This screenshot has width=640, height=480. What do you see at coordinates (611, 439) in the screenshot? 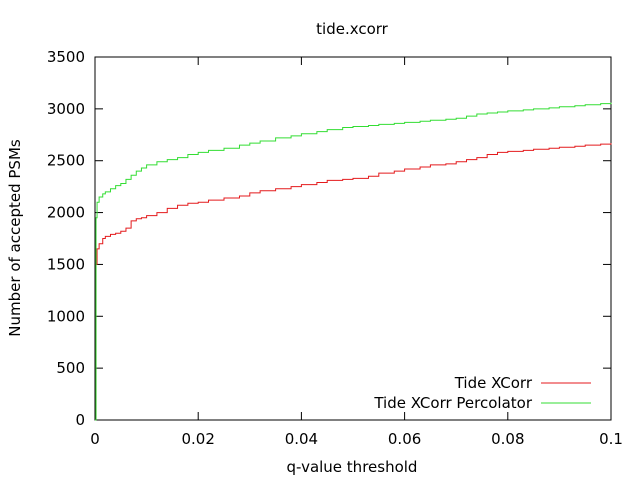
I see `x-tick-label: 0.1` at bounding box center [611, 439].